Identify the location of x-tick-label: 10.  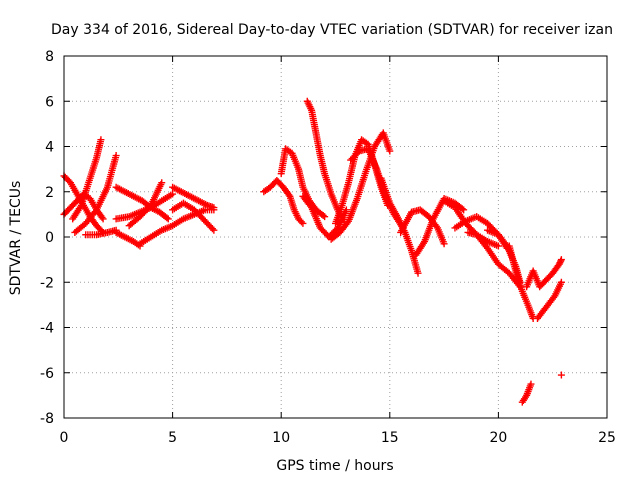
(281, 438).